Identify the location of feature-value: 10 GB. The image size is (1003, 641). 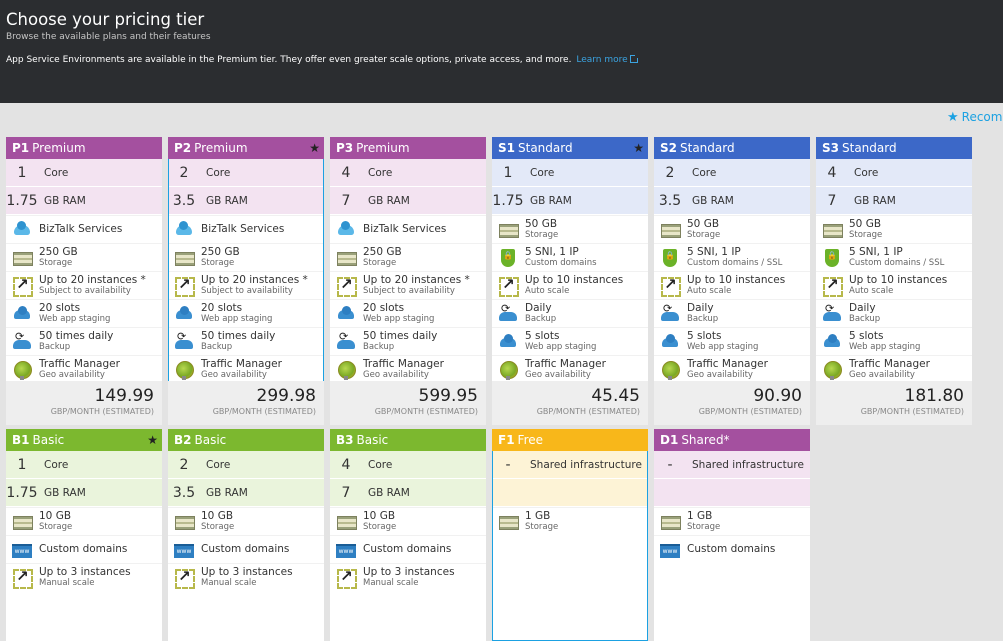
(217, 515).